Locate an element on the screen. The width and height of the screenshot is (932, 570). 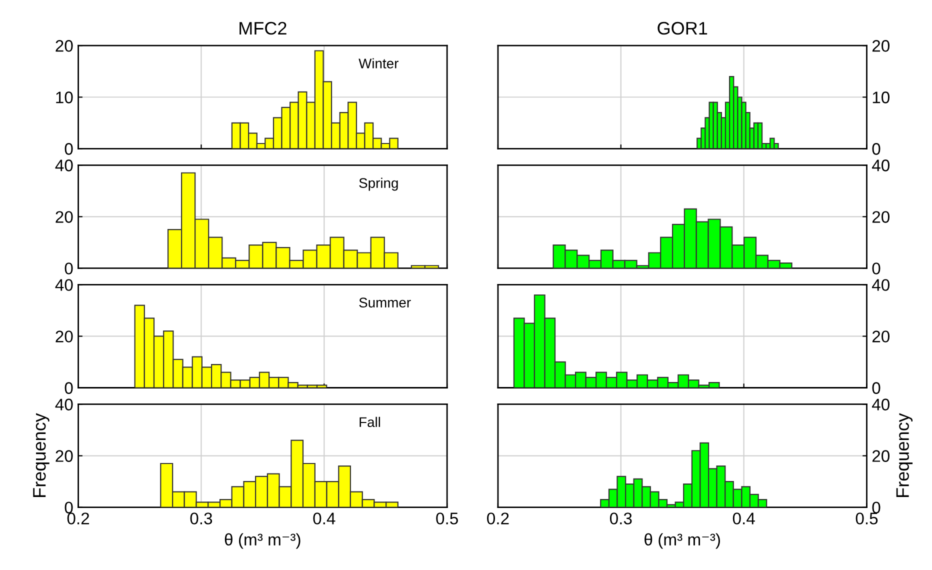
annotation: Spring is located at coordinates (378, 184).